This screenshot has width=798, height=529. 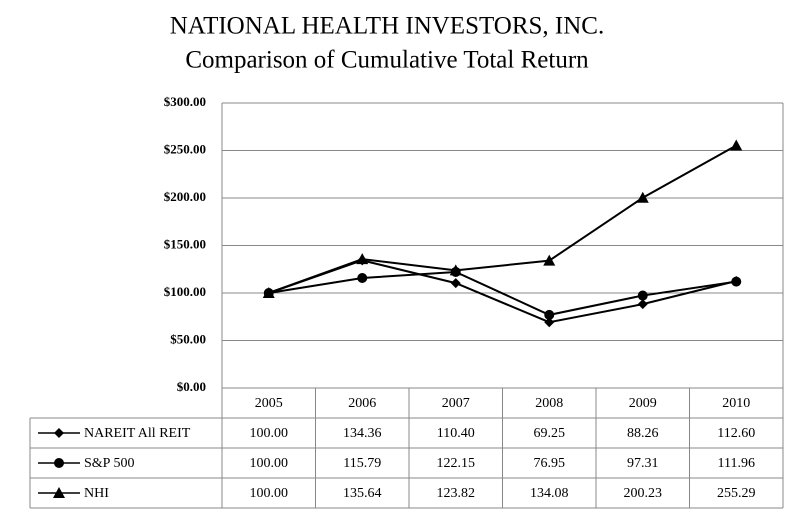 What do you see at coordinates (191, 386) in the screenshot?
I see `y-tick-label: $0.00` at bounding box center [191, 386].